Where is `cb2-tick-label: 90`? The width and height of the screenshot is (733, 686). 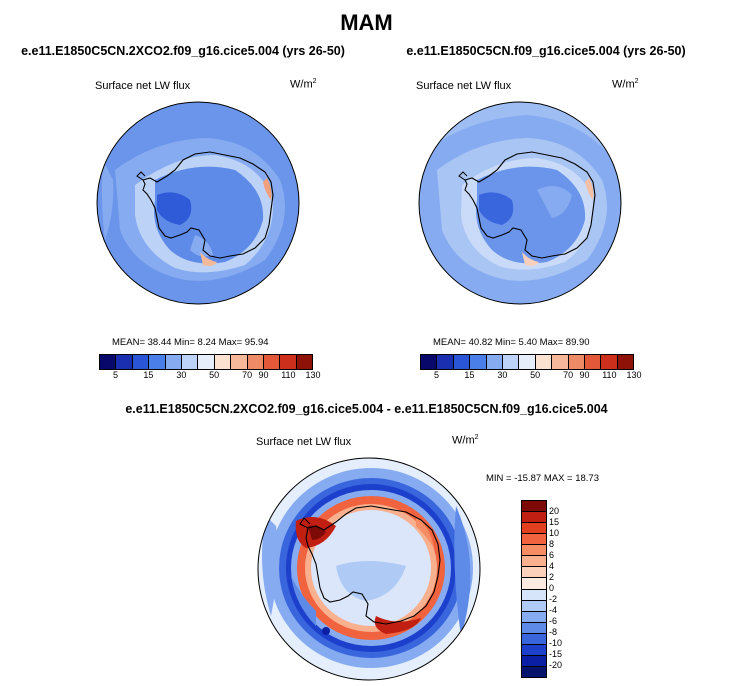
cb2-tick-label: 90 is located at coordinates (584, 375).